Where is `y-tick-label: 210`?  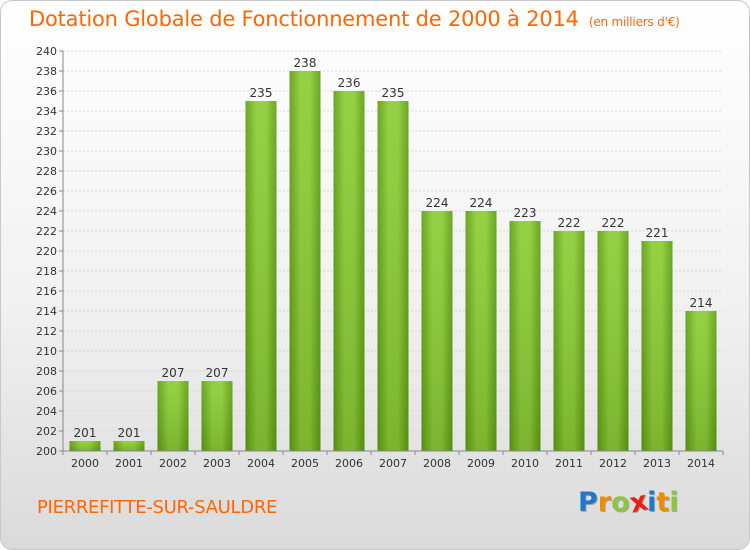
y-tick-label: 210 is located at coordinates (46, 351).